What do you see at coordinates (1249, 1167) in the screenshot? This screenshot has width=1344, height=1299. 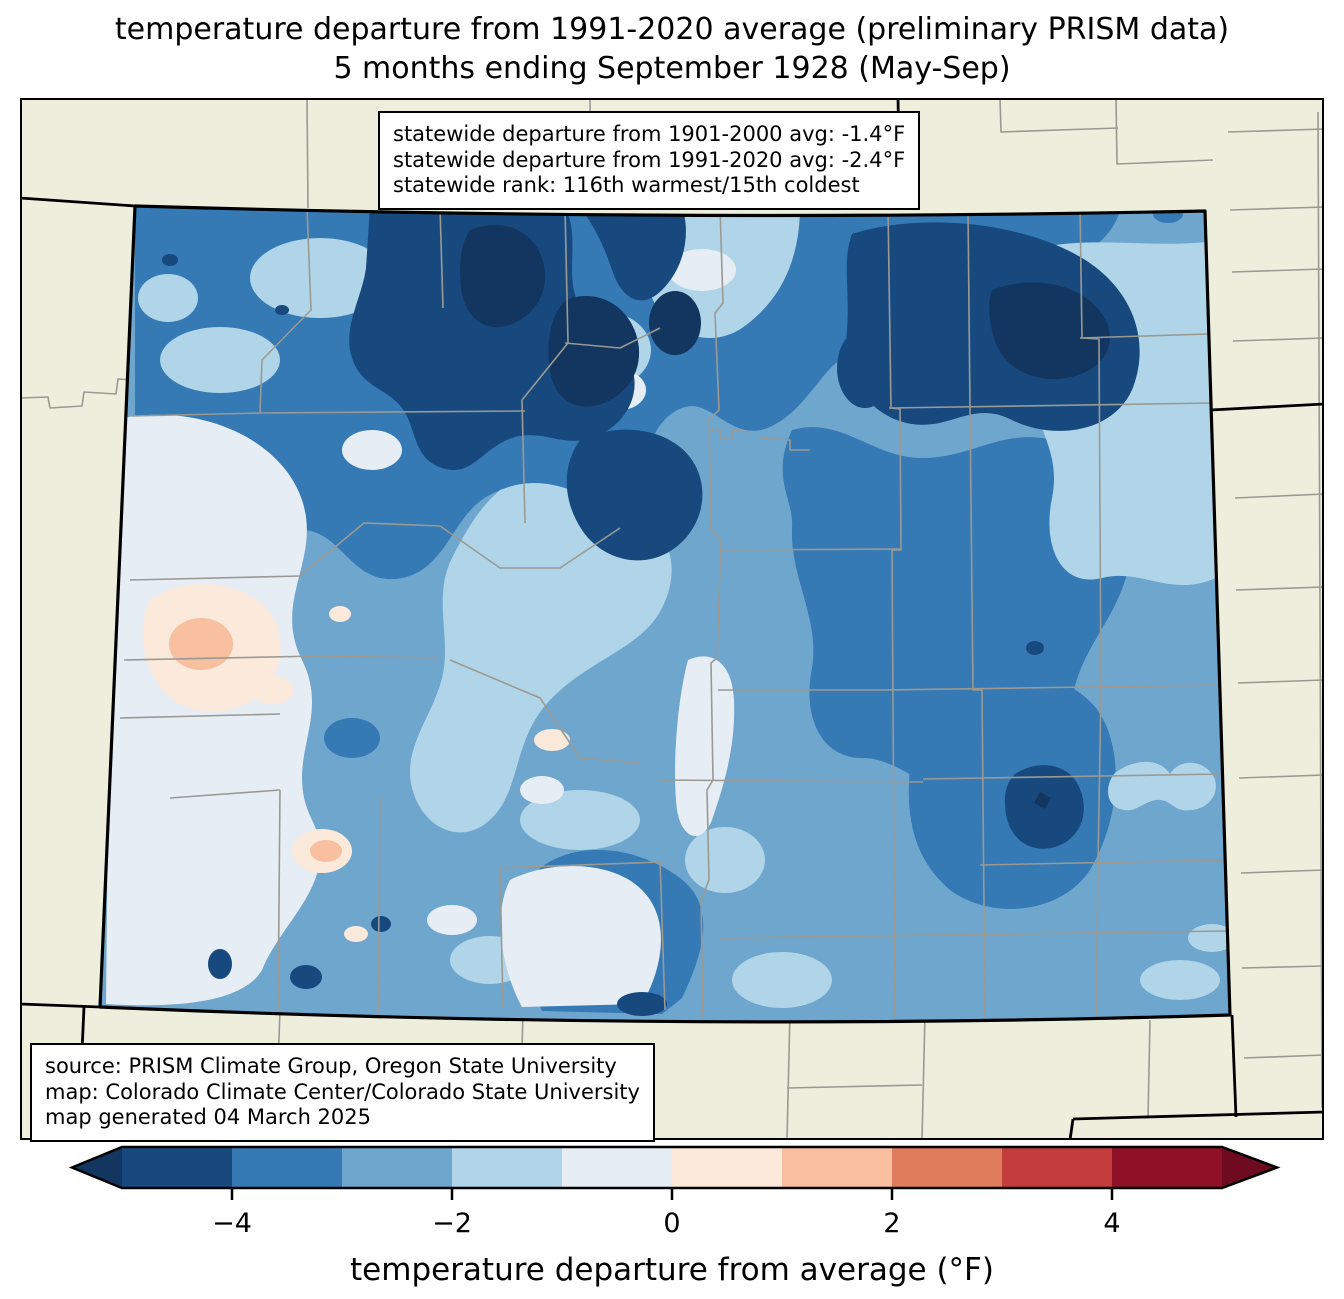 I see `colorbar-over-arrow` at bounding box center [1249, 1167].